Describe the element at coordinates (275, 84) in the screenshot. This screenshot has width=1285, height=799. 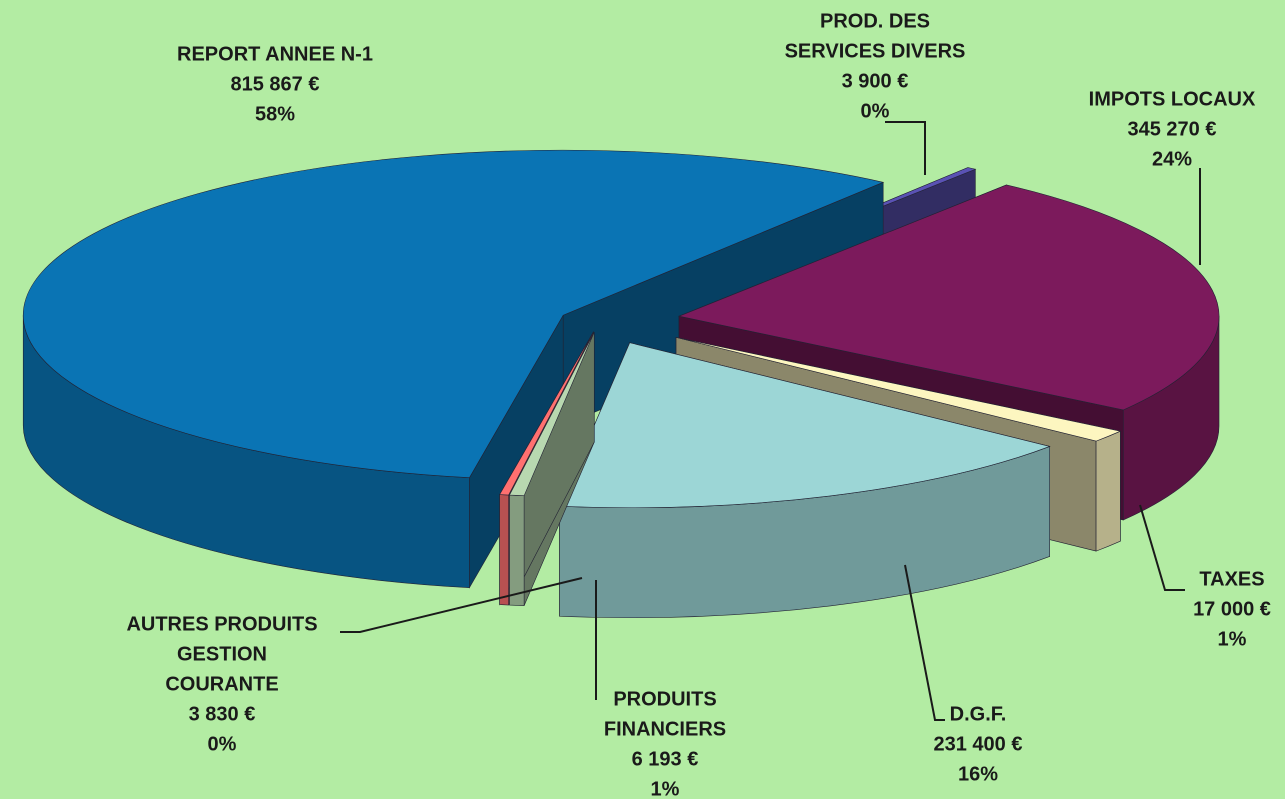
I see `value-label: 815 867 €` at that location.